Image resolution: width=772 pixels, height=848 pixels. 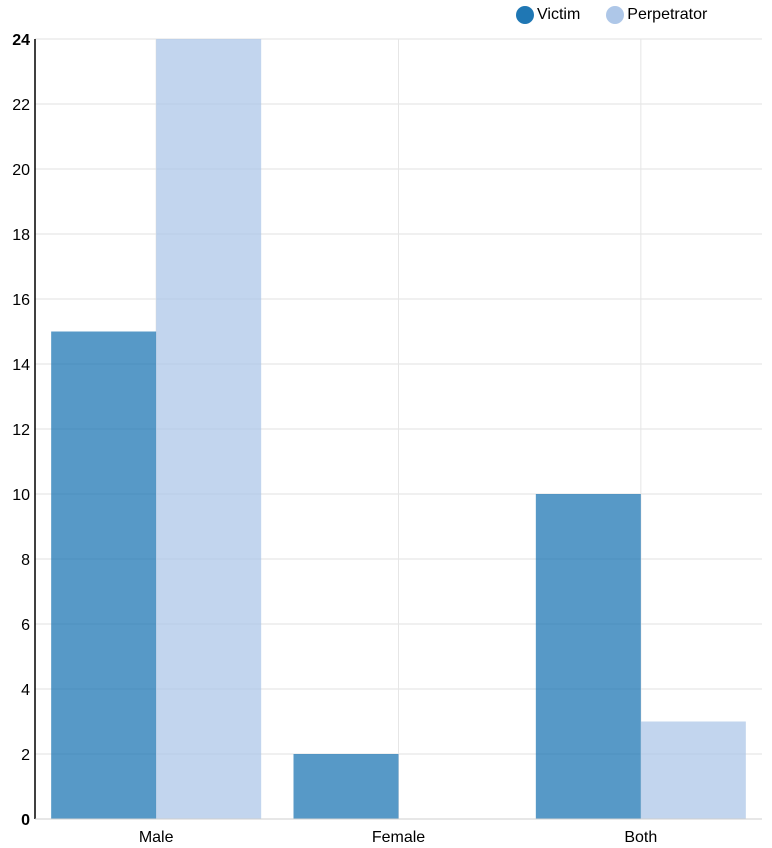 What do you see at coordinates (21, 235) in the screenshot?
I see `y-tick-label: 18` at bounding box center [21, 235].